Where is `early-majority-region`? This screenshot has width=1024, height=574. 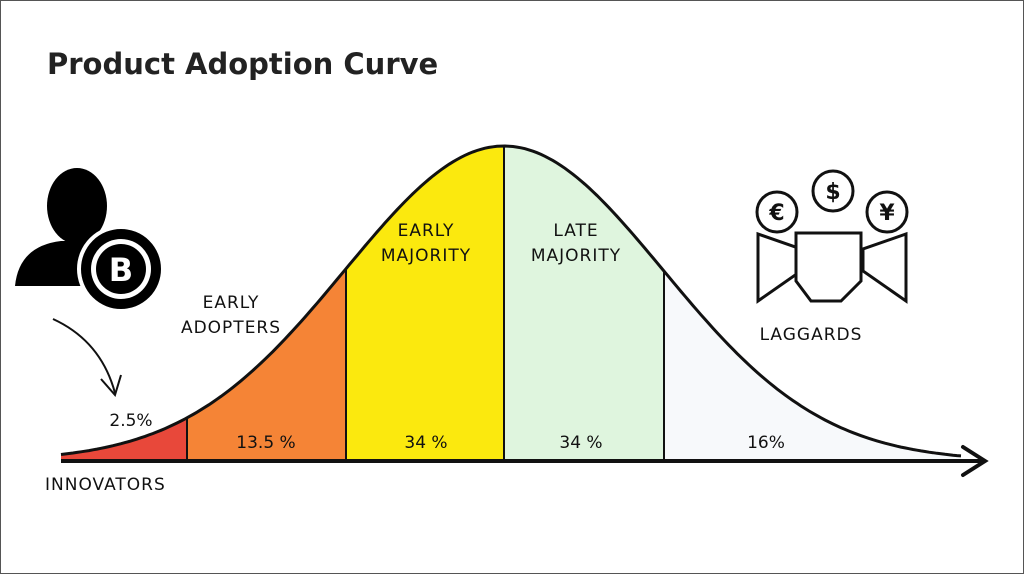
early-majority-region is located at coordinates (425, 303).